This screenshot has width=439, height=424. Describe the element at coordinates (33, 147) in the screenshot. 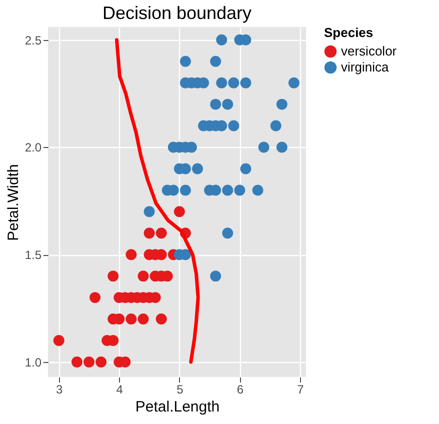

I see `y-tick-label: 2.0` at that location.